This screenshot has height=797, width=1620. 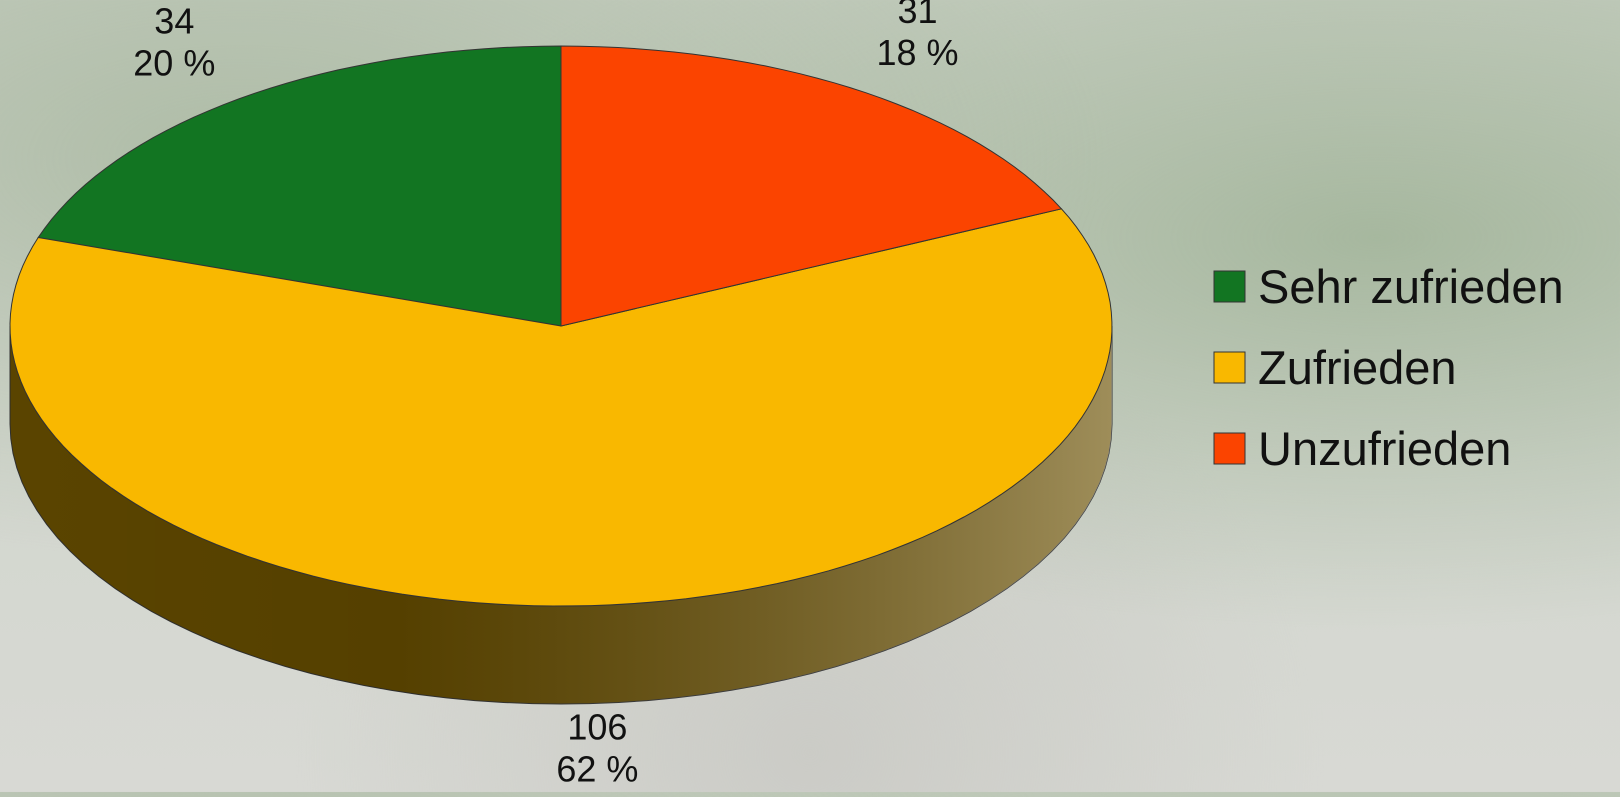 I want to click on value-label: 34, so click(x=174, y=20).